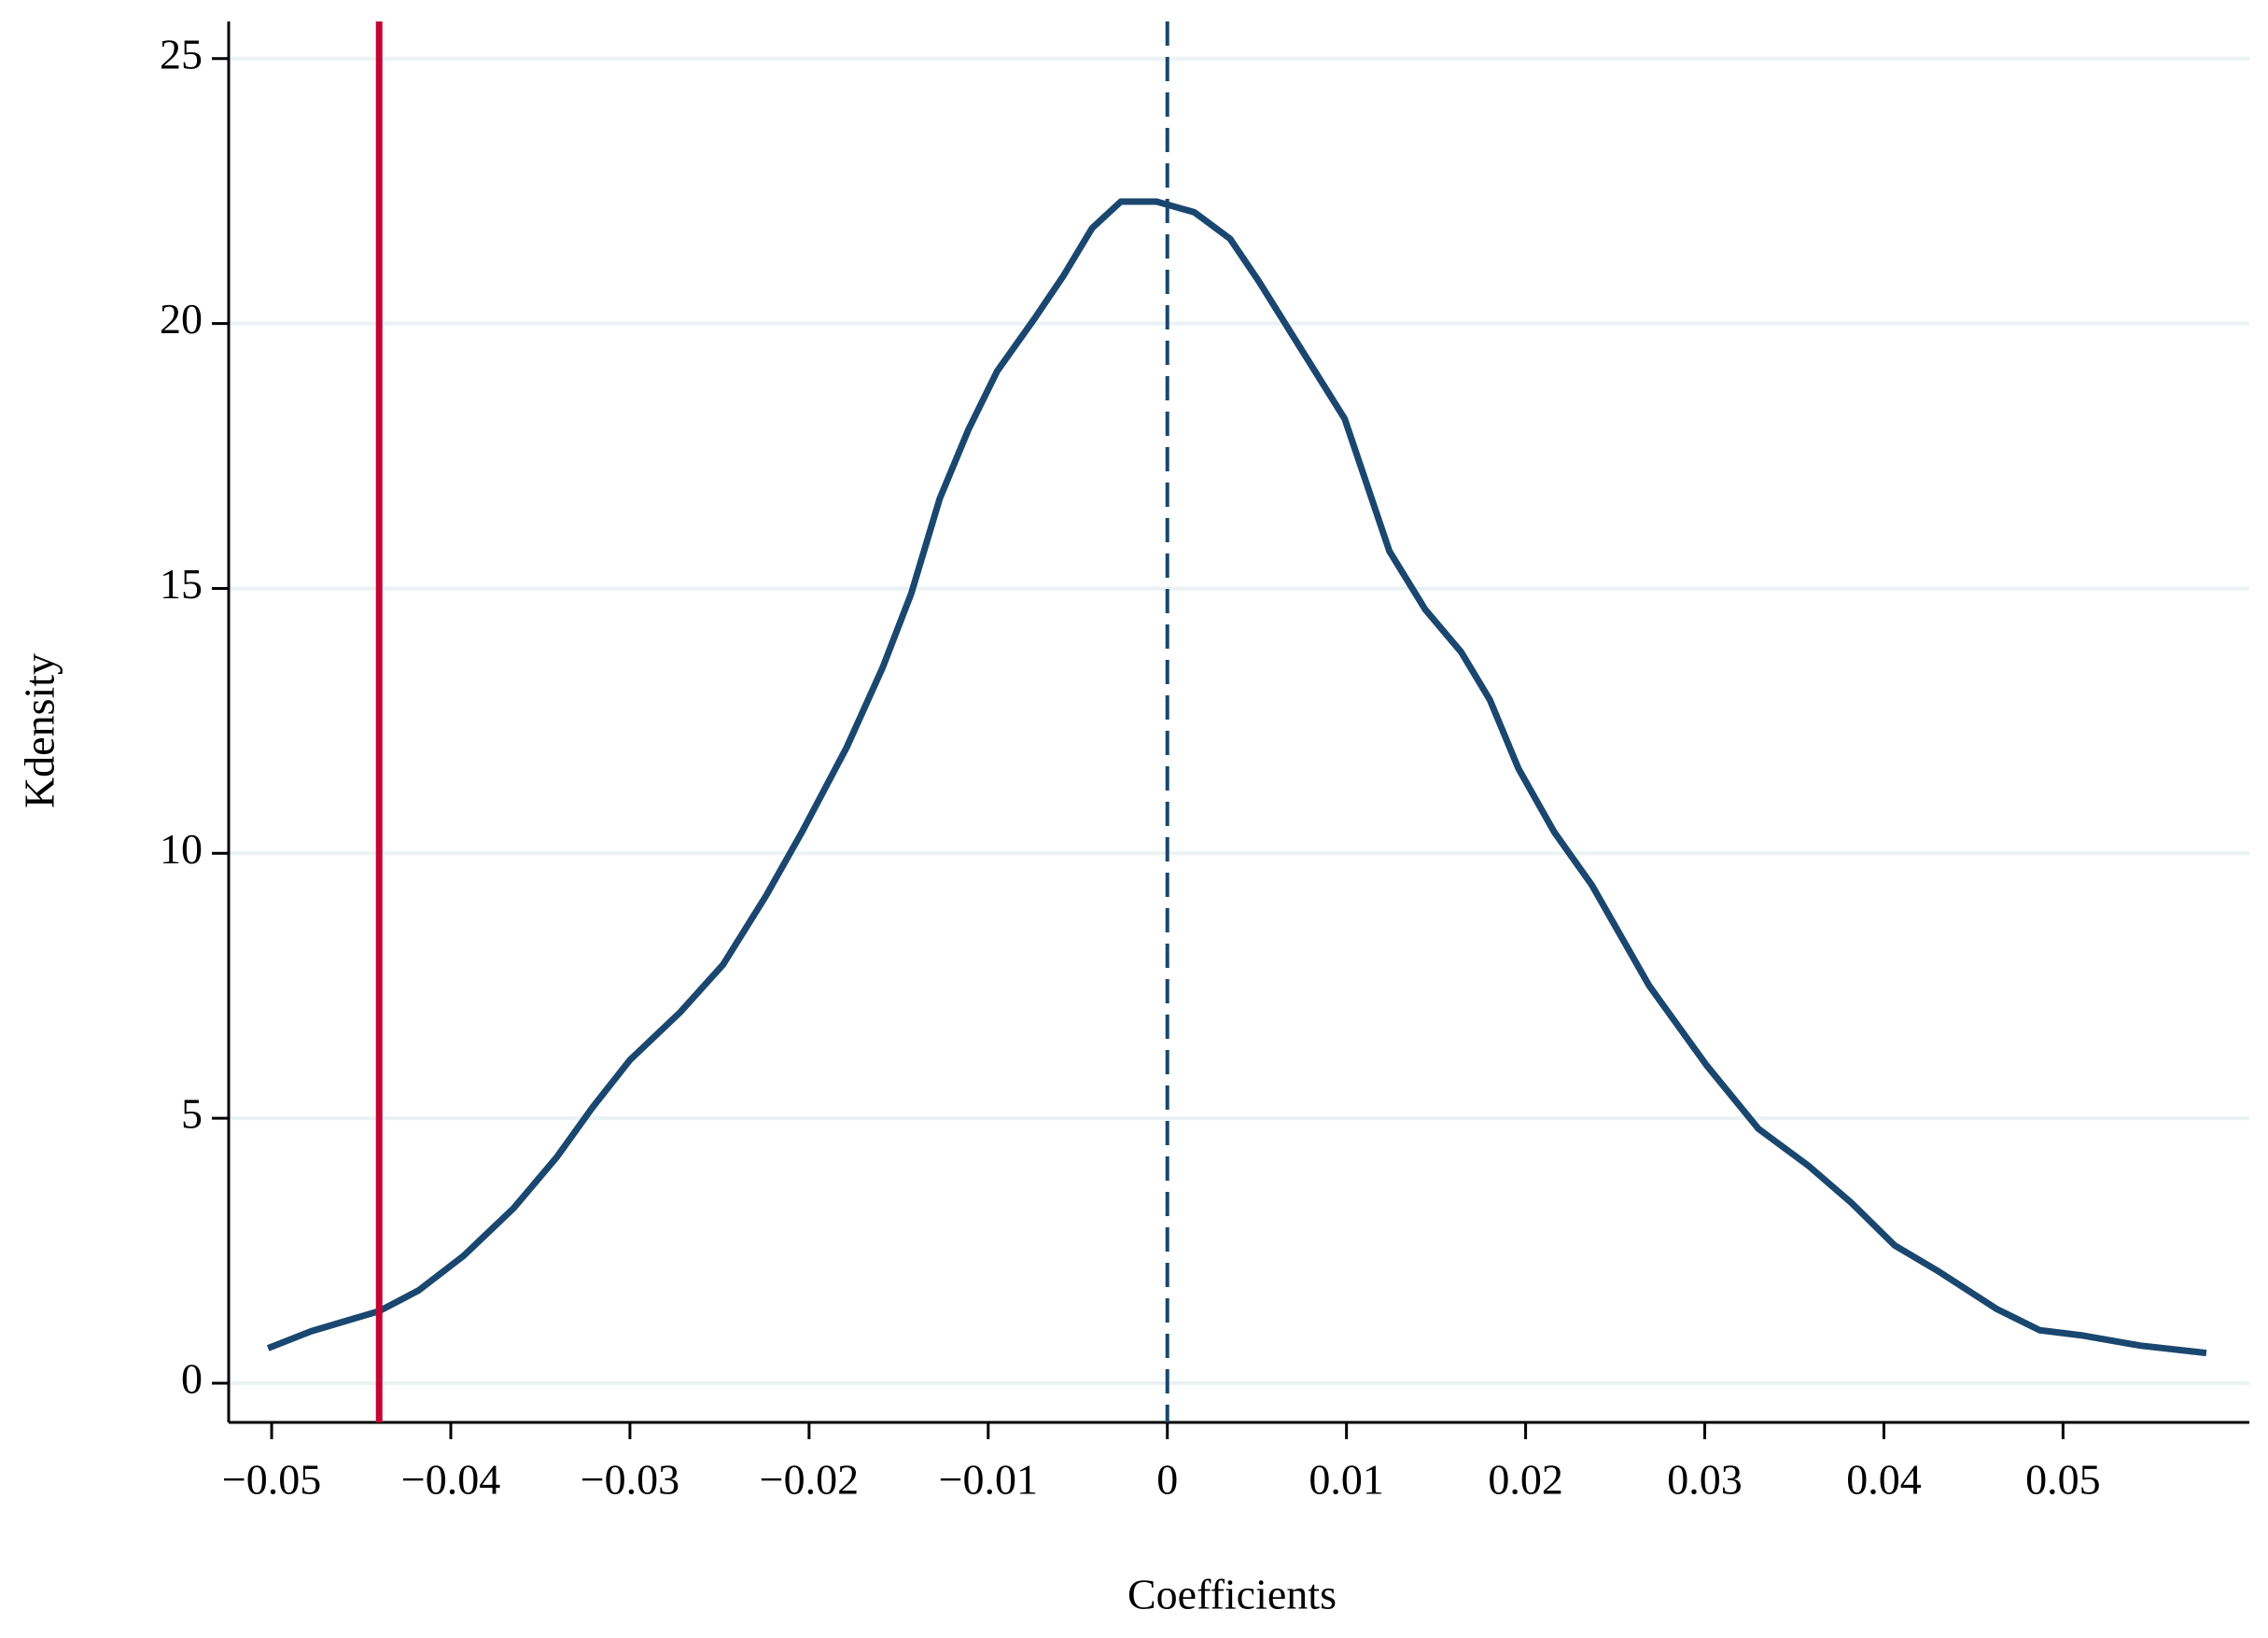 The width and height of the screenshot is (2268, 1638). What do you see at coordinates (192, 1114) in the screenshot?
I see `y-tick-label: 5` at bounding box center [192, 1114].